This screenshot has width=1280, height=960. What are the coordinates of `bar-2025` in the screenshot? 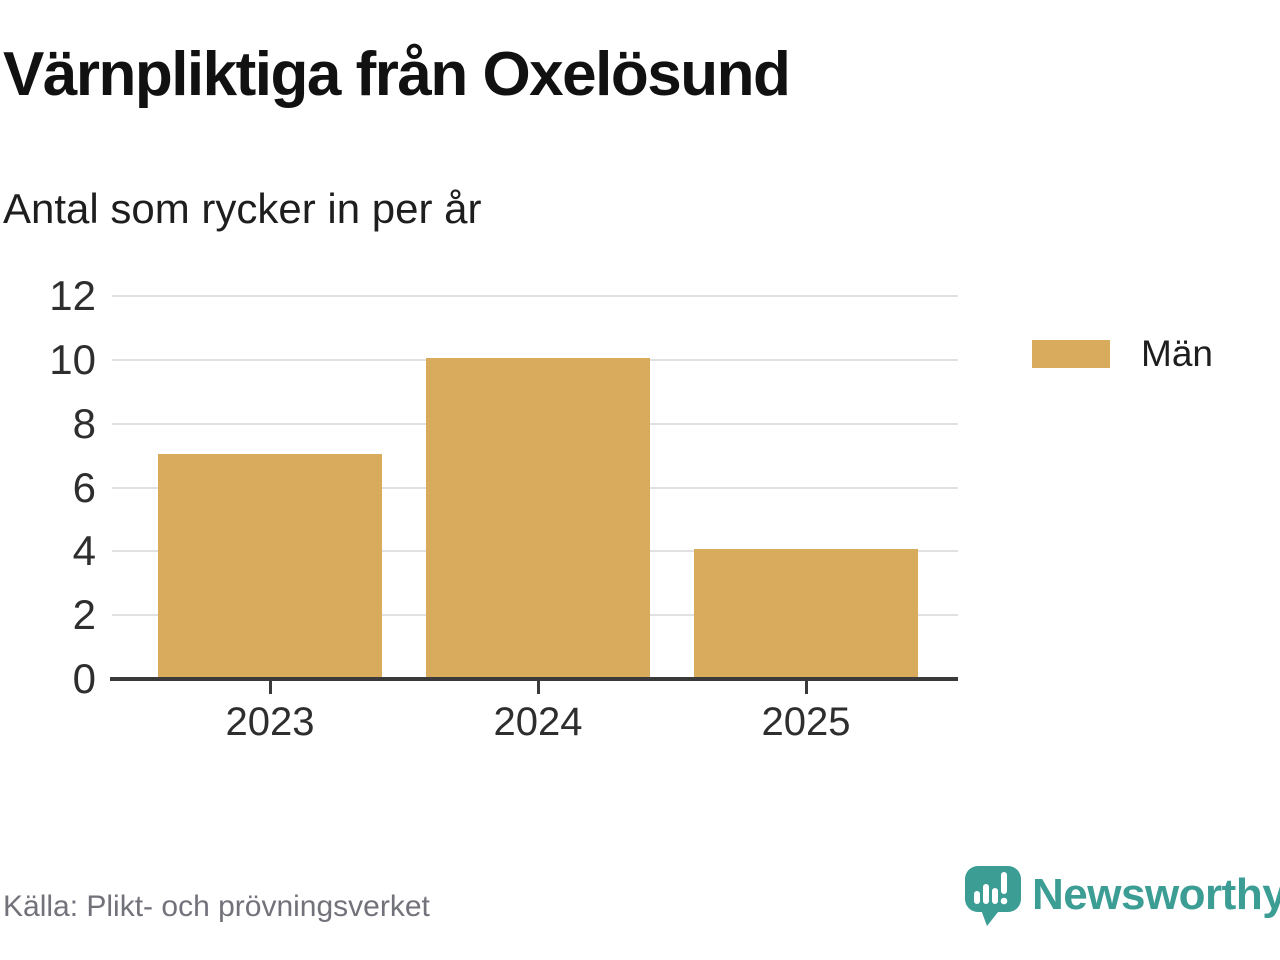 It's located at (806, 613).